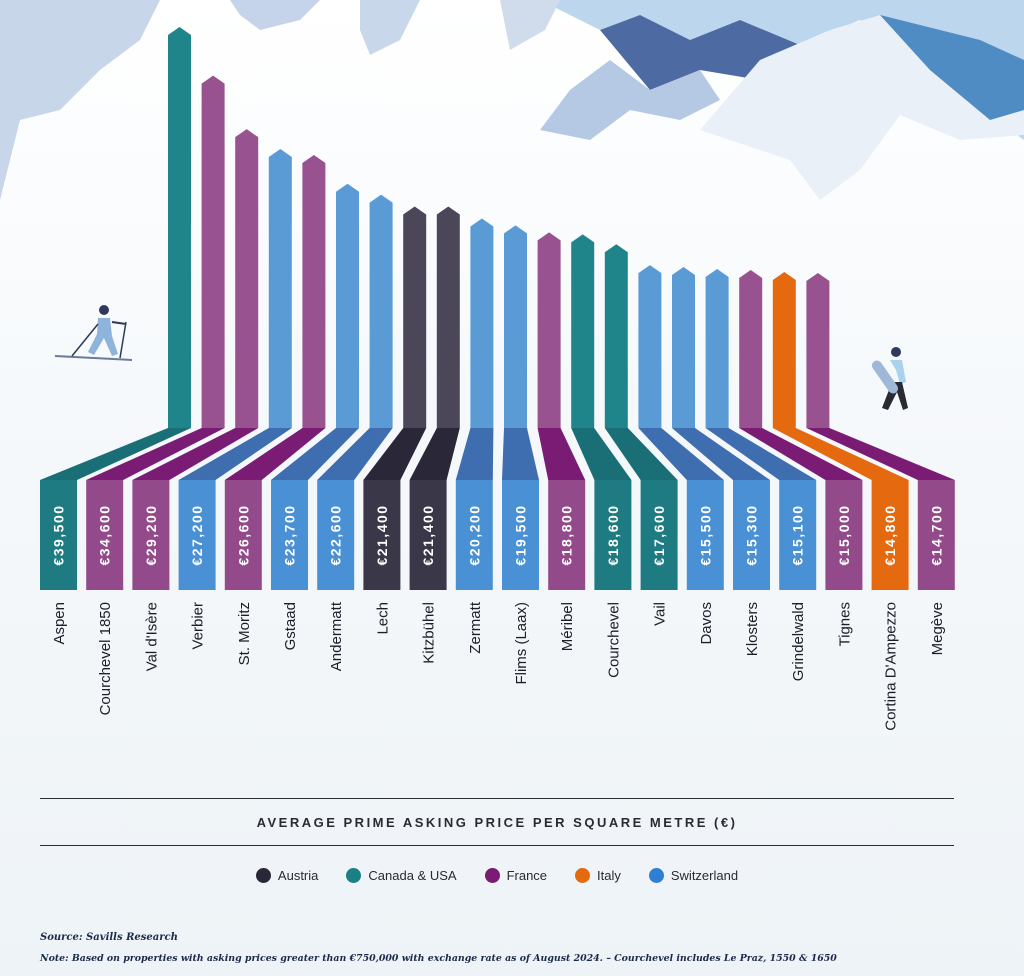 The image size is (1024, 976). What do you see at coordinates (549, 330) in the screenshot?
I see `bar-upper-m-ribel` at bounding box center [549, 330].